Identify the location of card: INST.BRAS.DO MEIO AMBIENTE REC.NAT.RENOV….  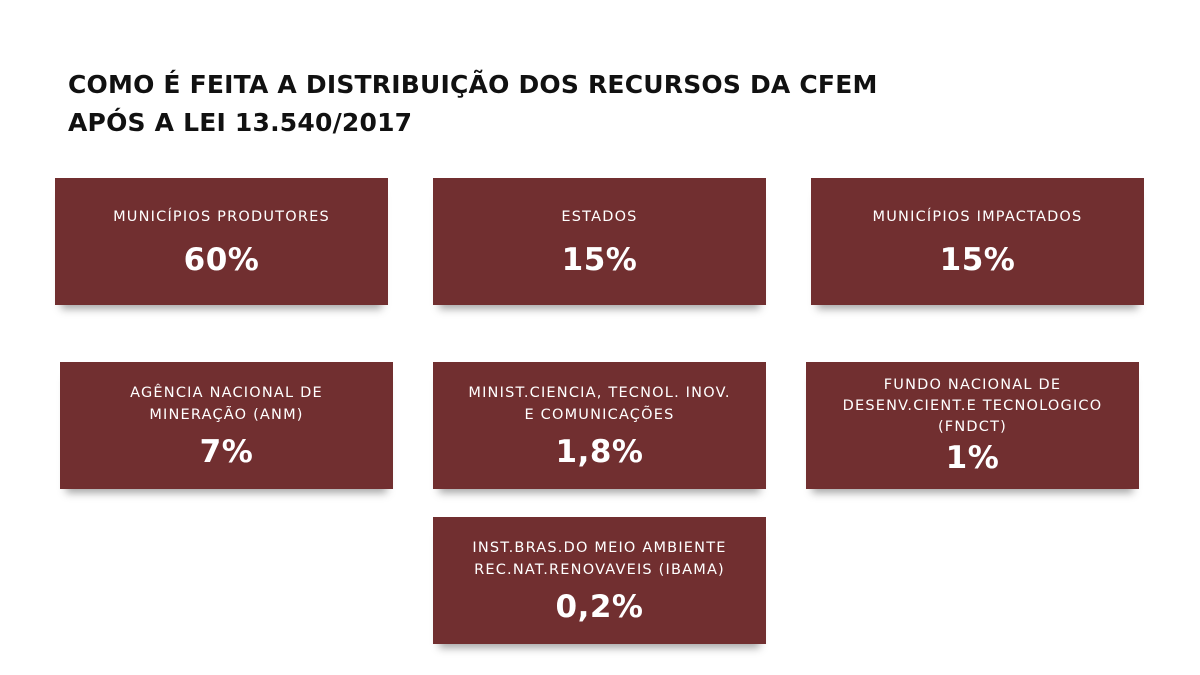
(599, 580).